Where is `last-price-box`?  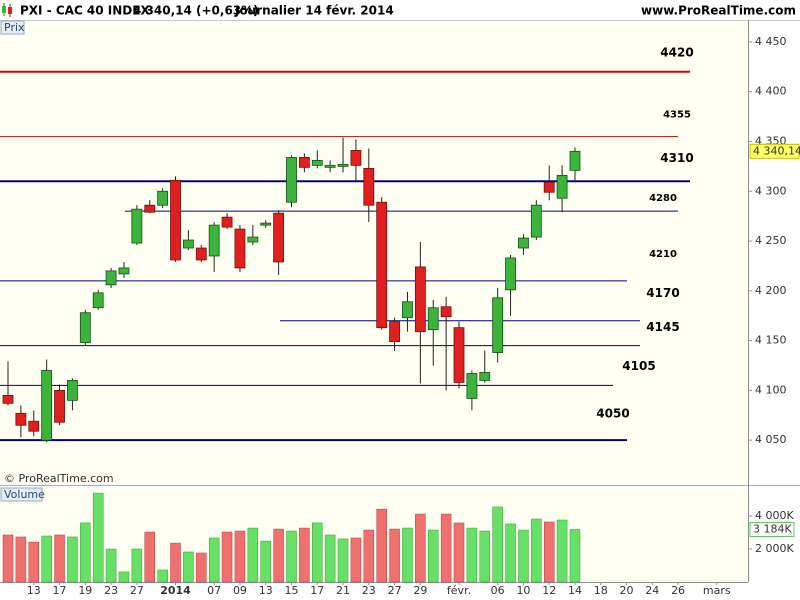
last-price-box is located at coordinates (774, 151).